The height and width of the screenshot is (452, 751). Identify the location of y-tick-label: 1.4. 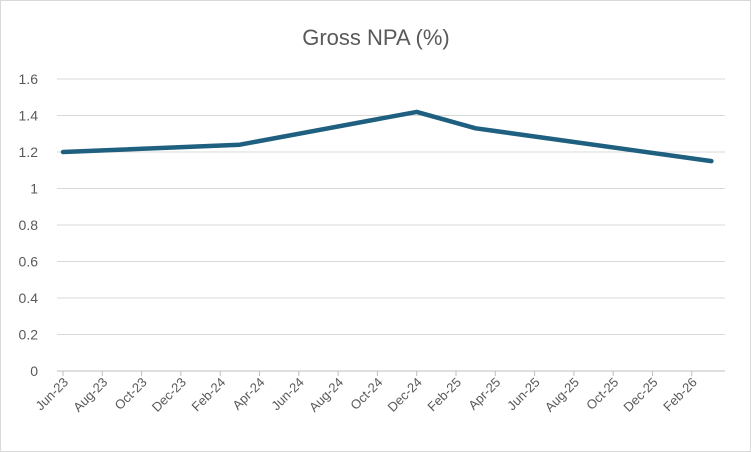
(29, 116).